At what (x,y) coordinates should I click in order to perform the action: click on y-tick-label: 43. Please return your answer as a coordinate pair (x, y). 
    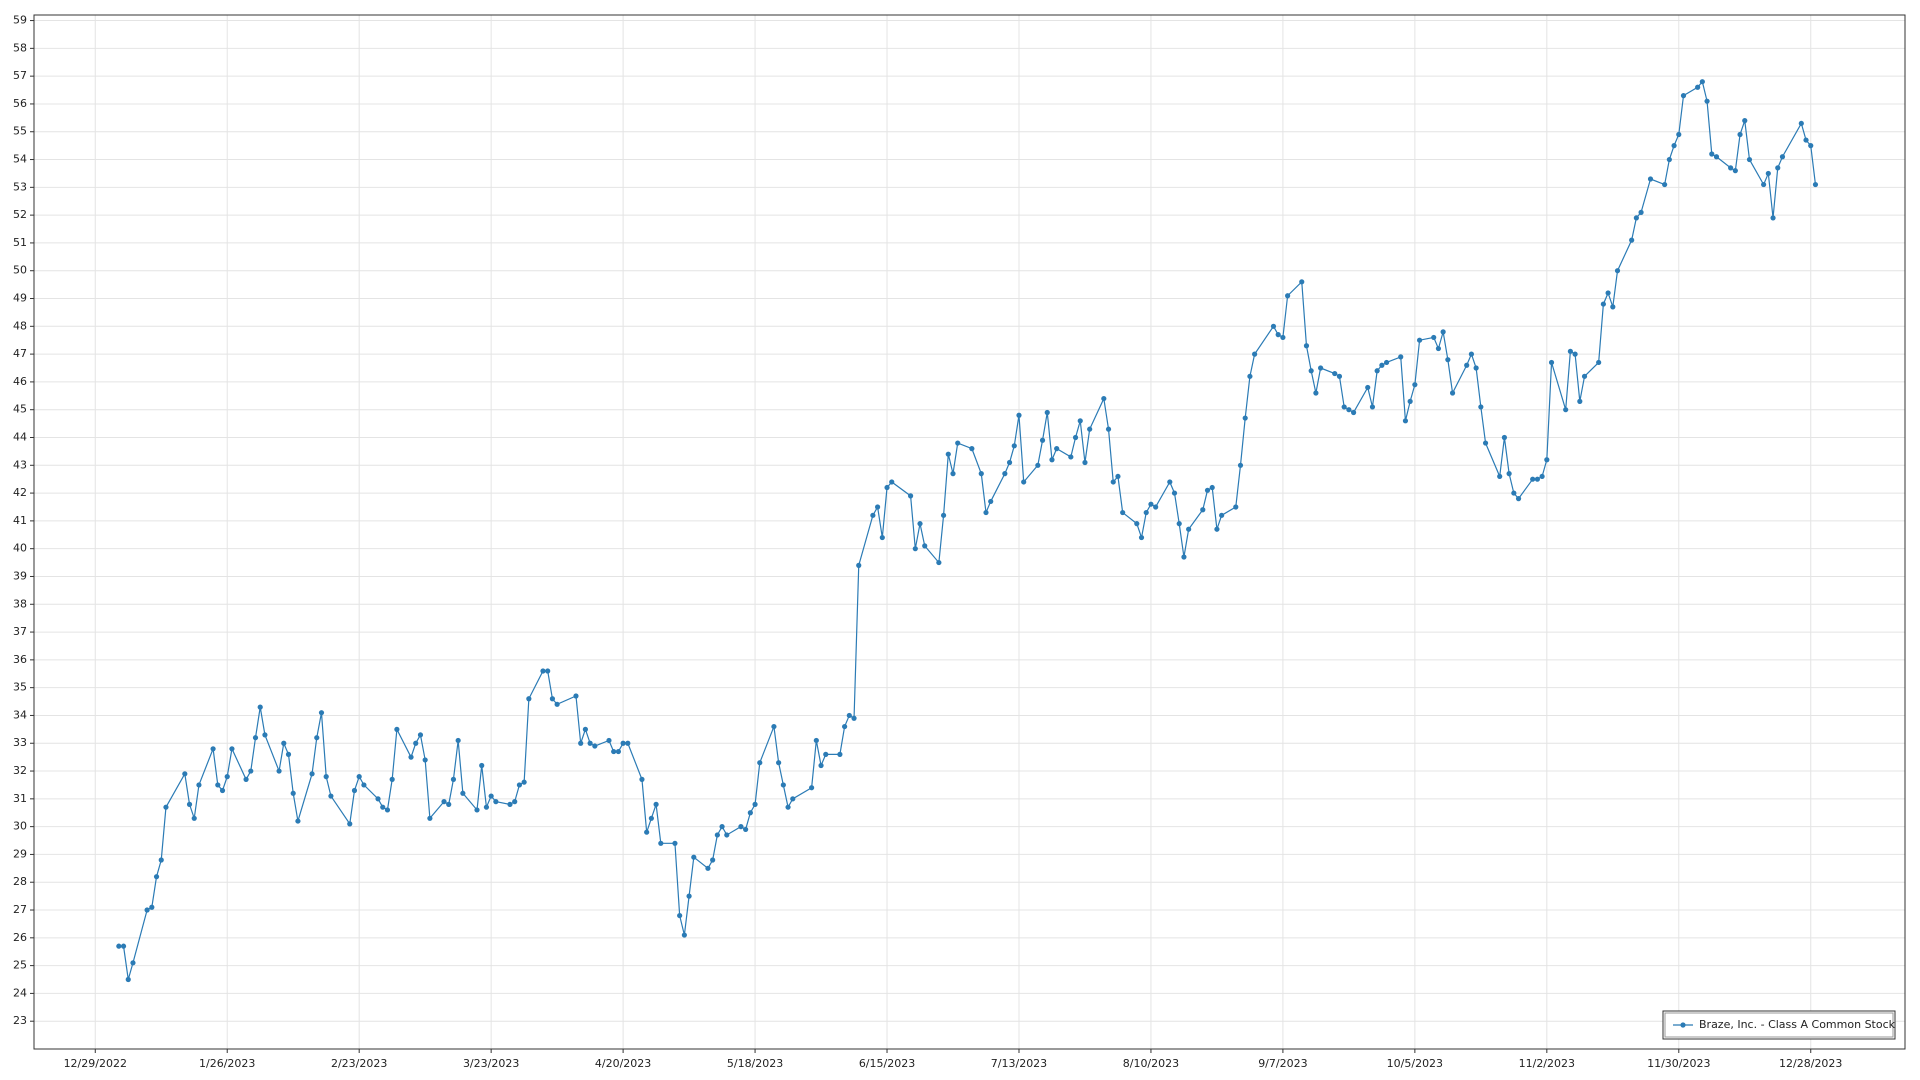
    Looking at the image, I should click on (20, 464).